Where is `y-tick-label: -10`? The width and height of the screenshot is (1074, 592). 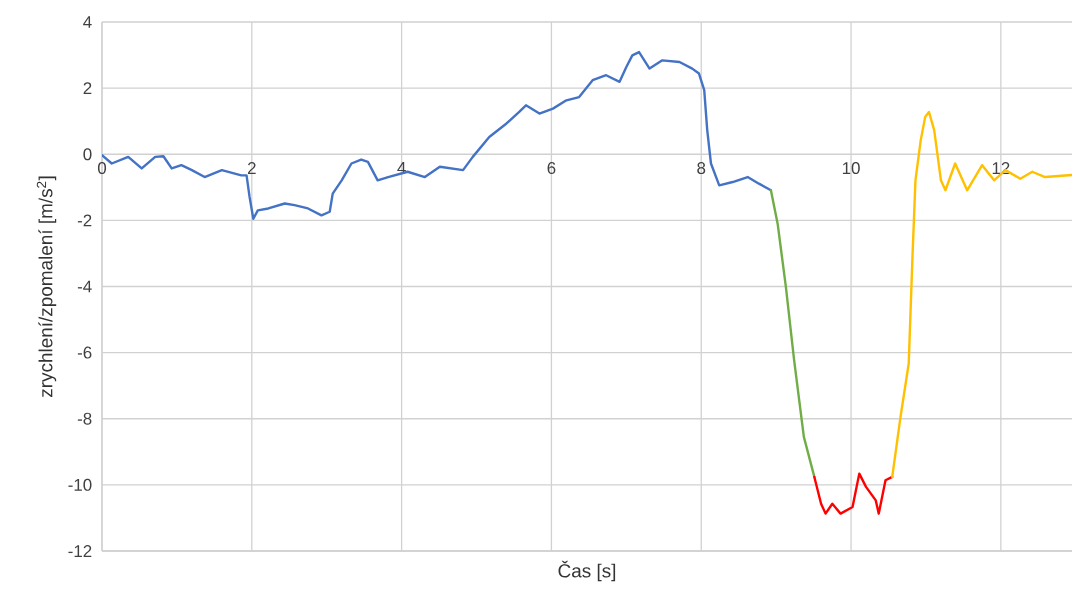 y-tick-label: -10 is located at coordinates (80, 484).